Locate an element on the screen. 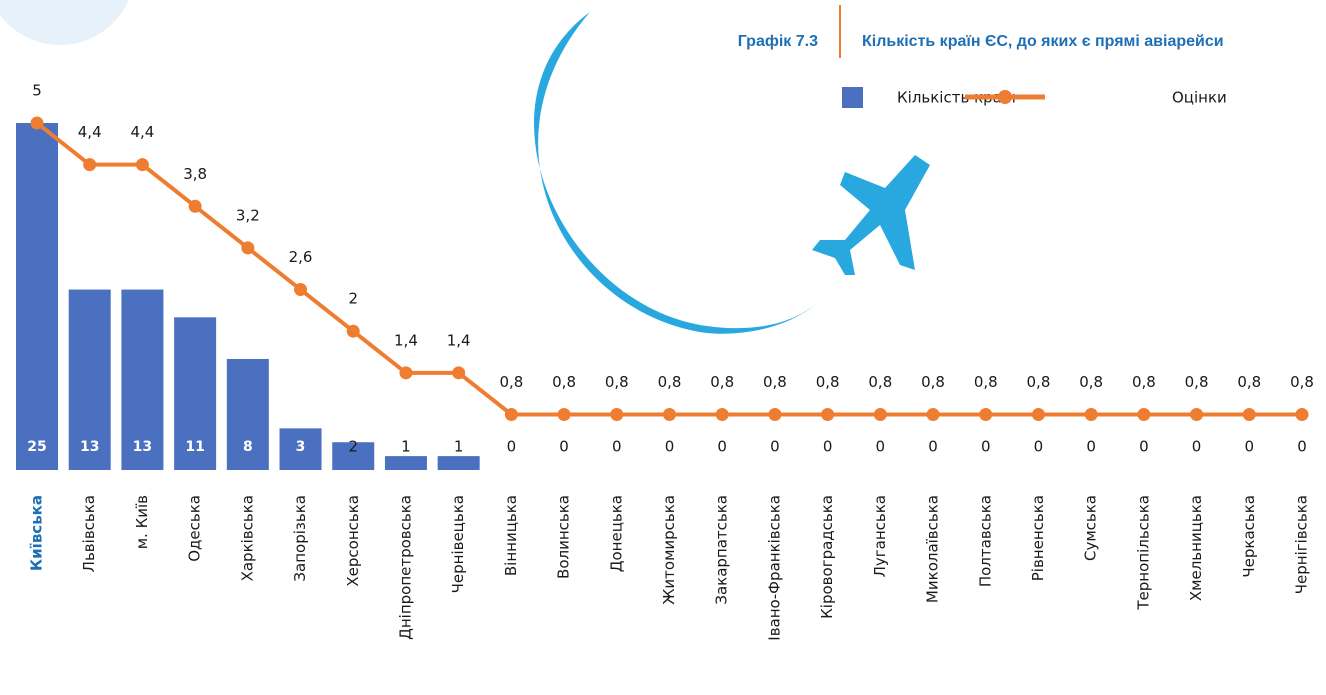 The image size is (1326, 695). x-tick-label: Вінницька is located at coordinates (511, 535).